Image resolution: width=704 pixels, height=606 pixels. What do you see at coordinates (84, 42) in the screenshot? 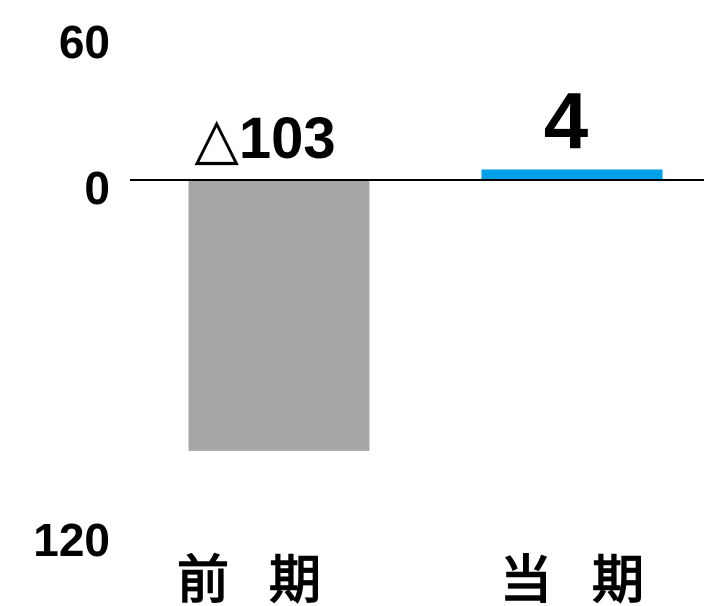
I see `y-tick-label: 60` at bounding box center [84, 42].